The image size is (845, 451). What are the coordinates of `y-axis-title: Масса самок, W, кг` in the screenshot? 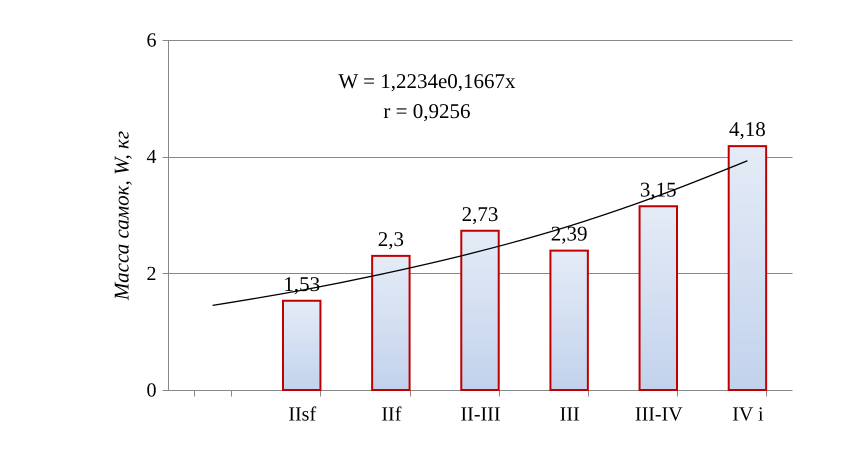 It's located at (122, 216).